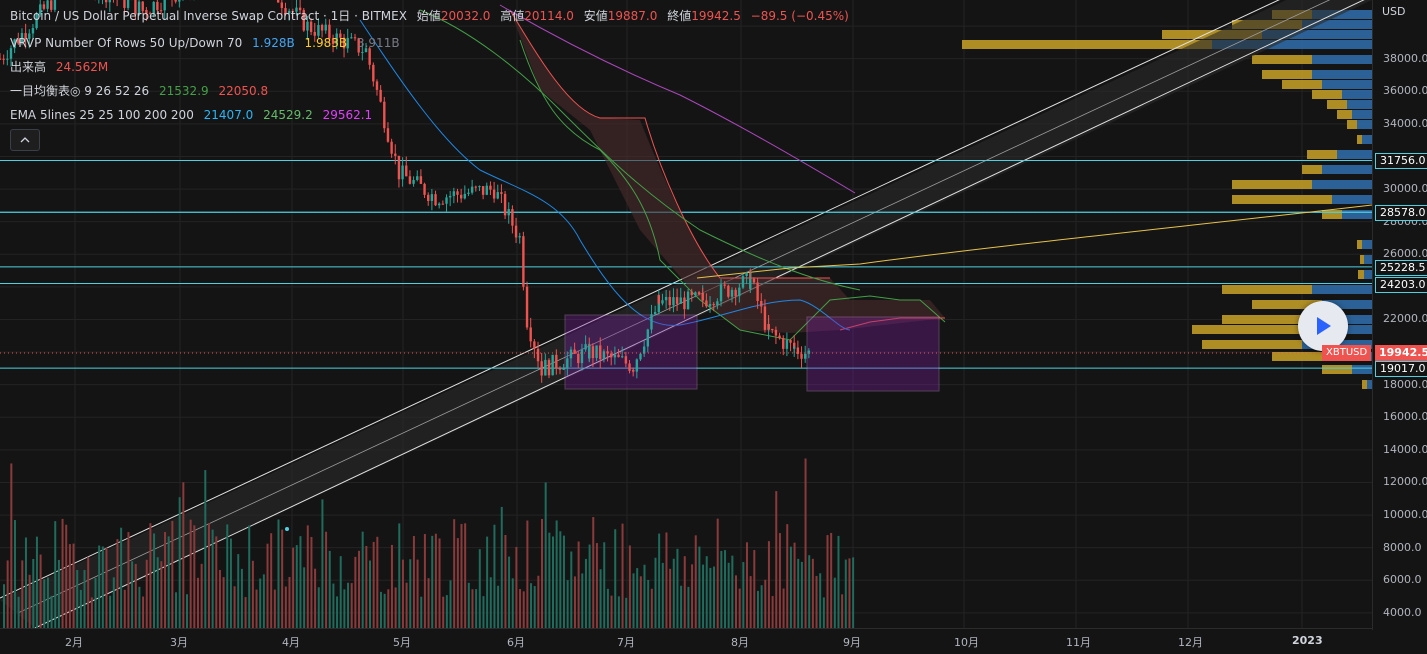 The image size is (1427, 654). Describe the element at coordinates (82, 67) in the screenshot. I see `volume-value: 24.562M` at that location.